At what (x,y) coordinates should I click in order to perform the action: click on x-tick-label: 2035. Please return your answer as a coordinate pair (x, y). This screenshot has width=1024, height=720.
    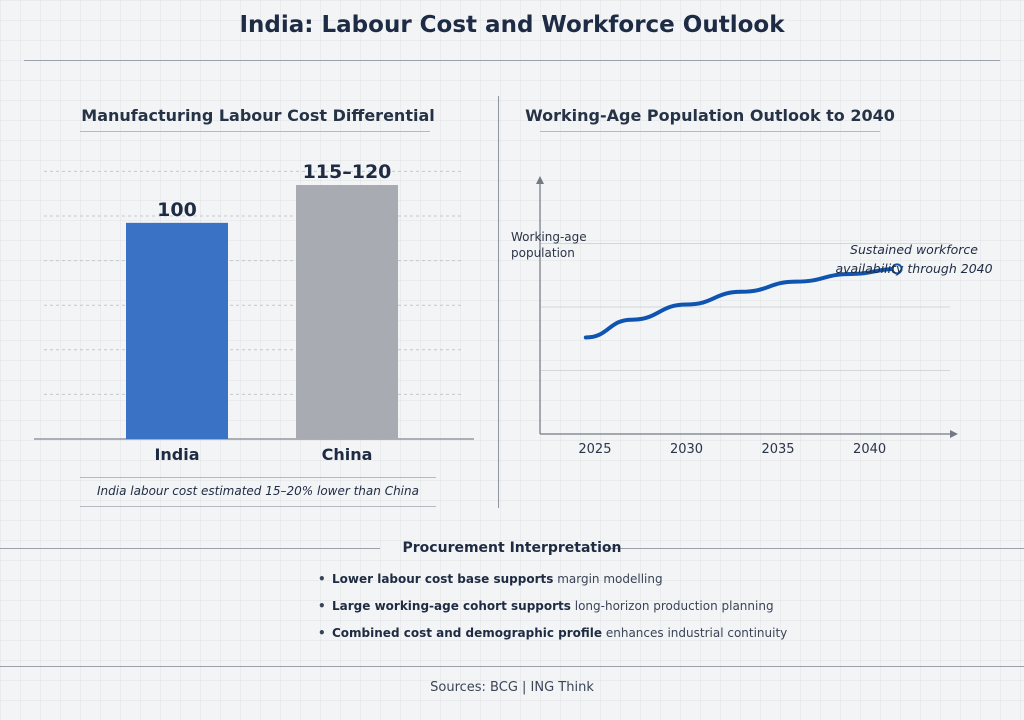
    Looking at the image, I should click on (777, 449).